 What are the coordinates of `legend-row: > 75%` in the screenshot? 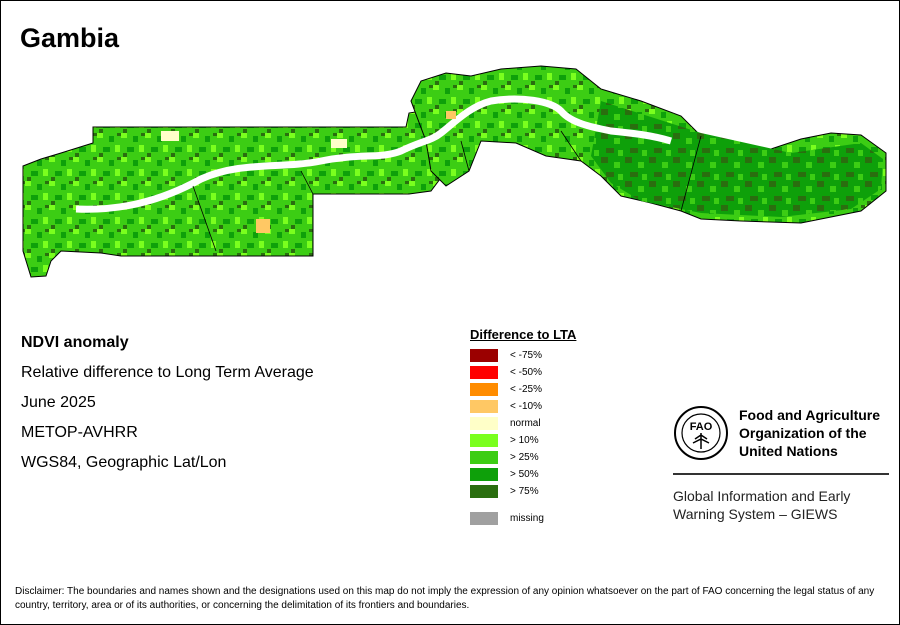 It's located at (523, 491).